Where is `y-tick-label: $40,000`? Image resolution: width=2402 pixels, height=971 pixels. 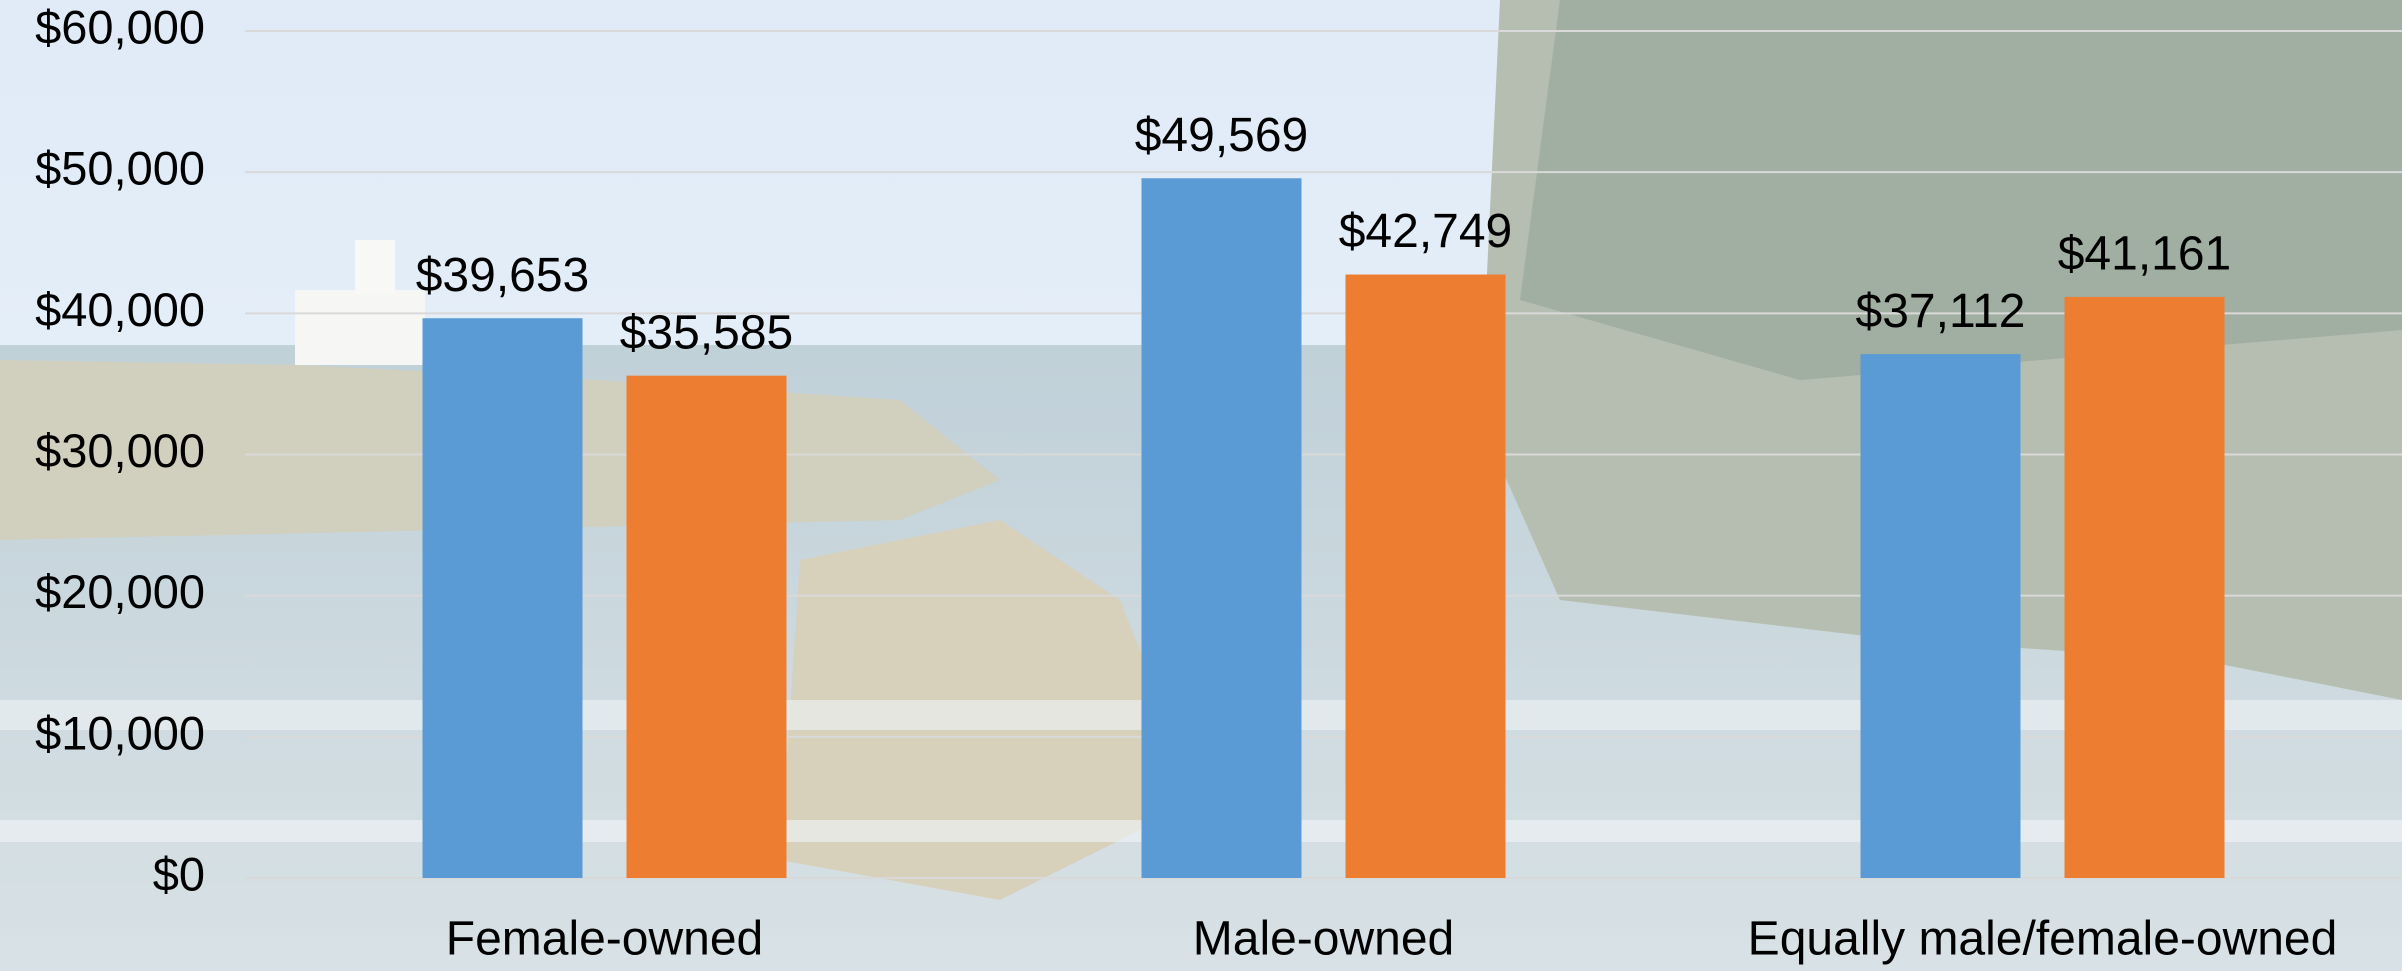
y-tick-label: $40,000 is located at coordinates (120, 309).